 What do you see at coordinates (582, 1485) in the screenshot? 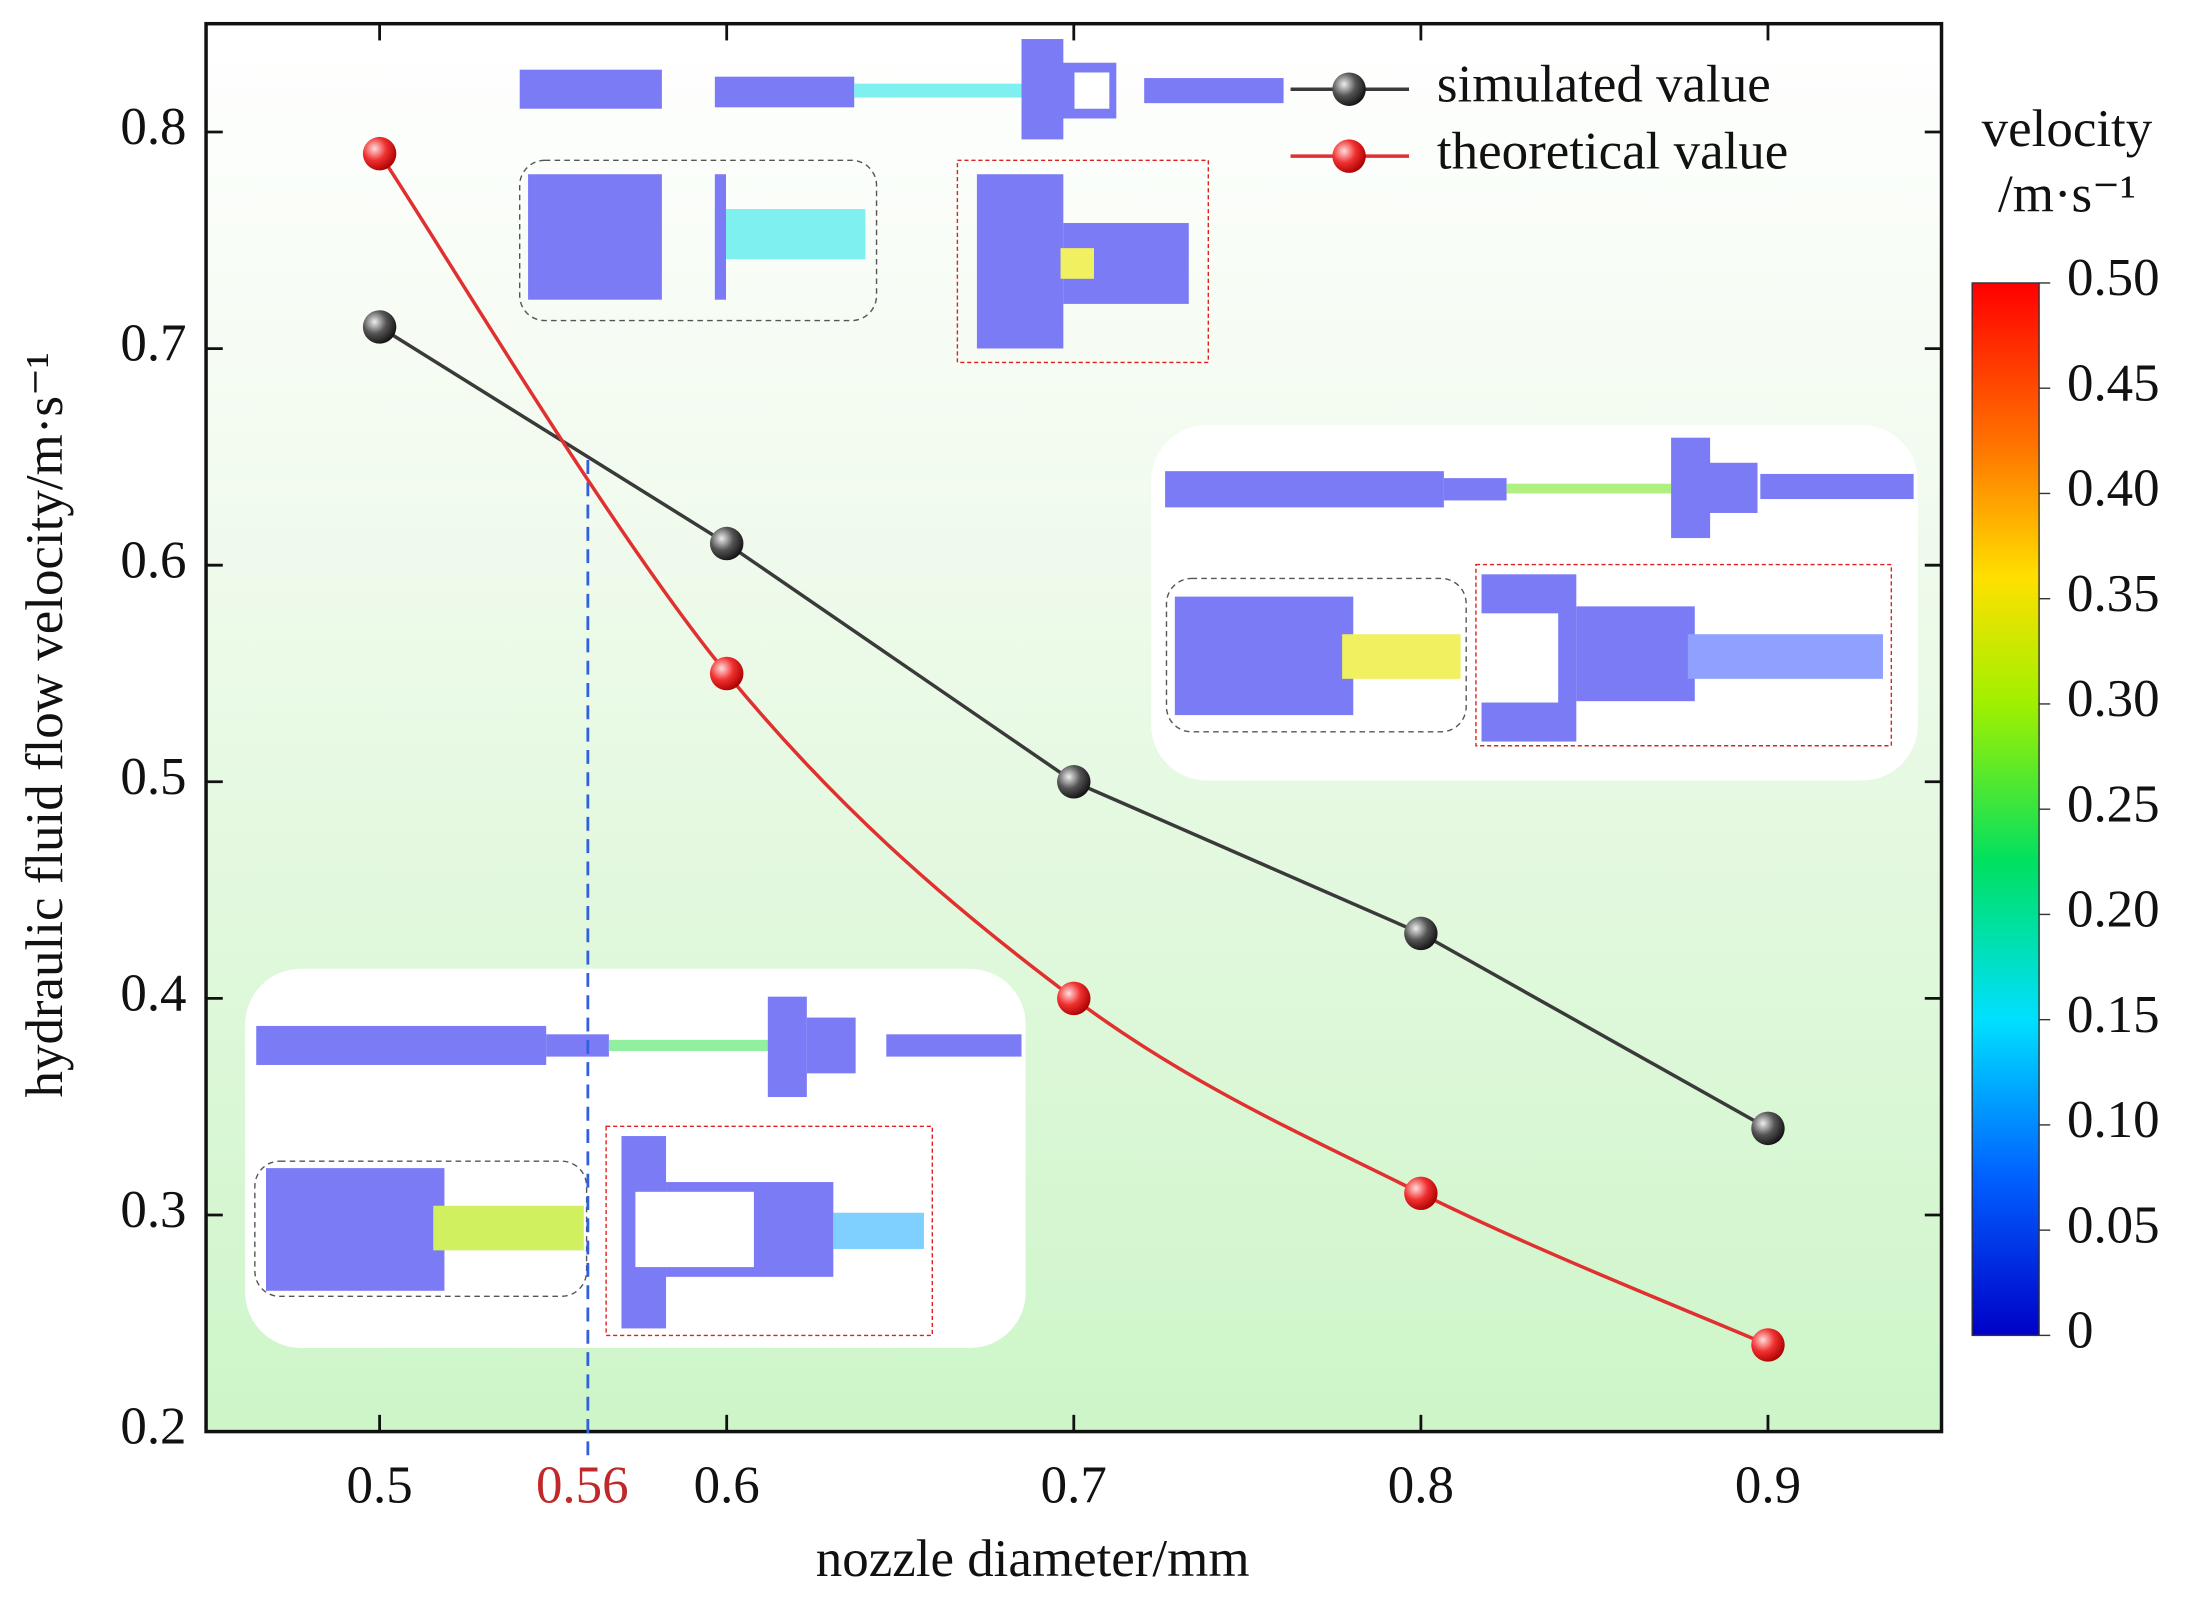
I see `annotation-label: 0.56` at bounding box center [582, 1485].